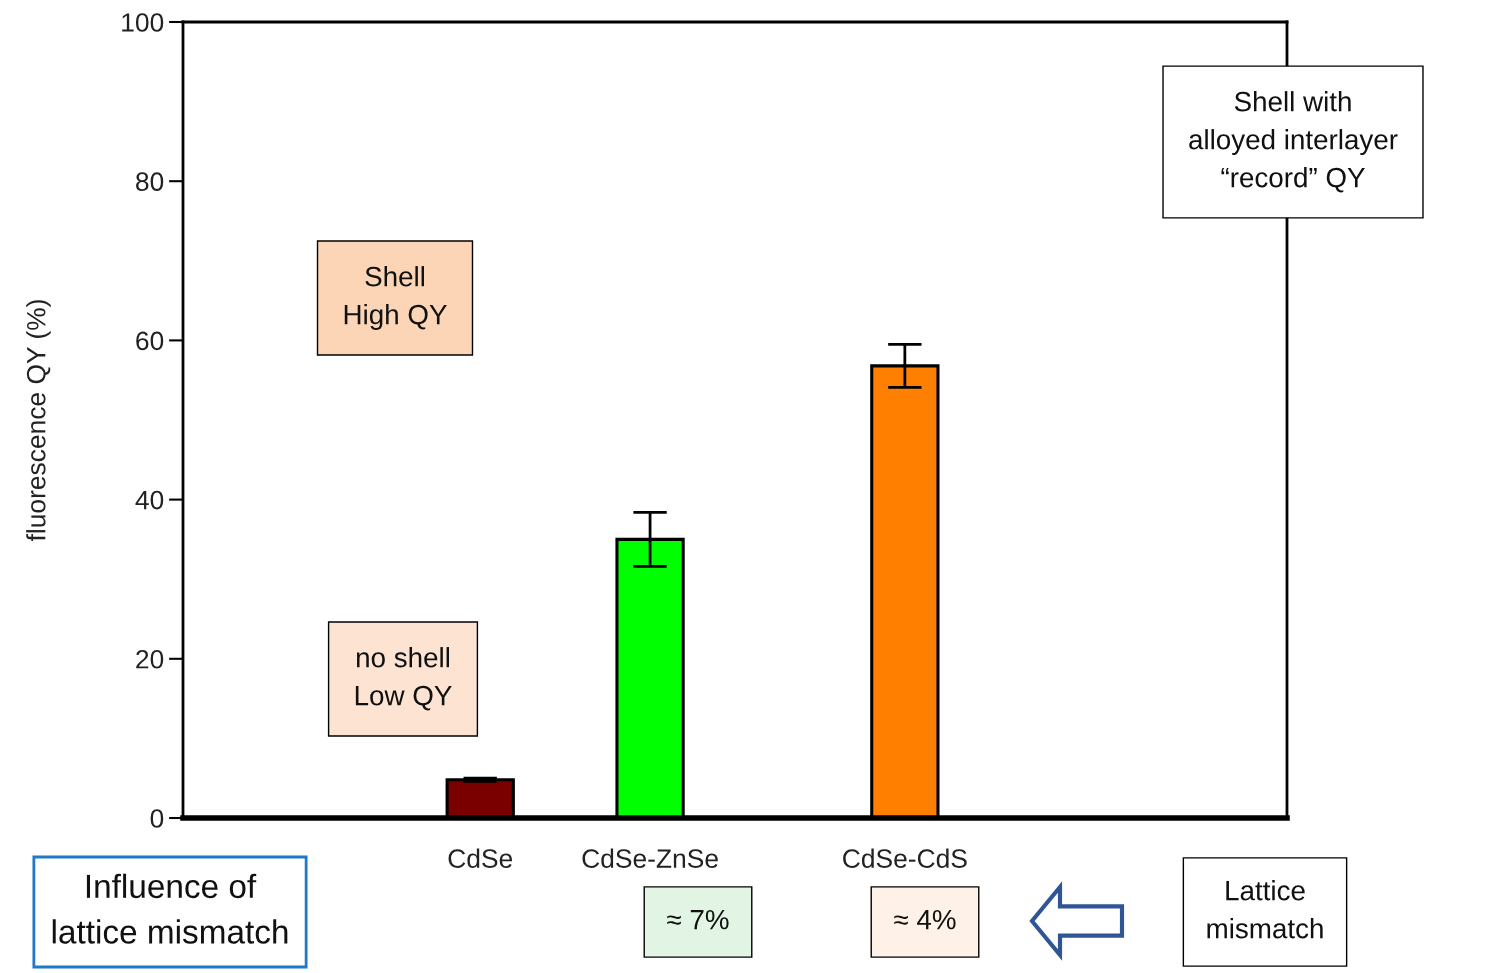 This screenshot has width=1495, height=973. What do you see at coordinates (395, 298) in the screenshot?
I see `annotation: Shell High QY` at bounding box center [395, 298].